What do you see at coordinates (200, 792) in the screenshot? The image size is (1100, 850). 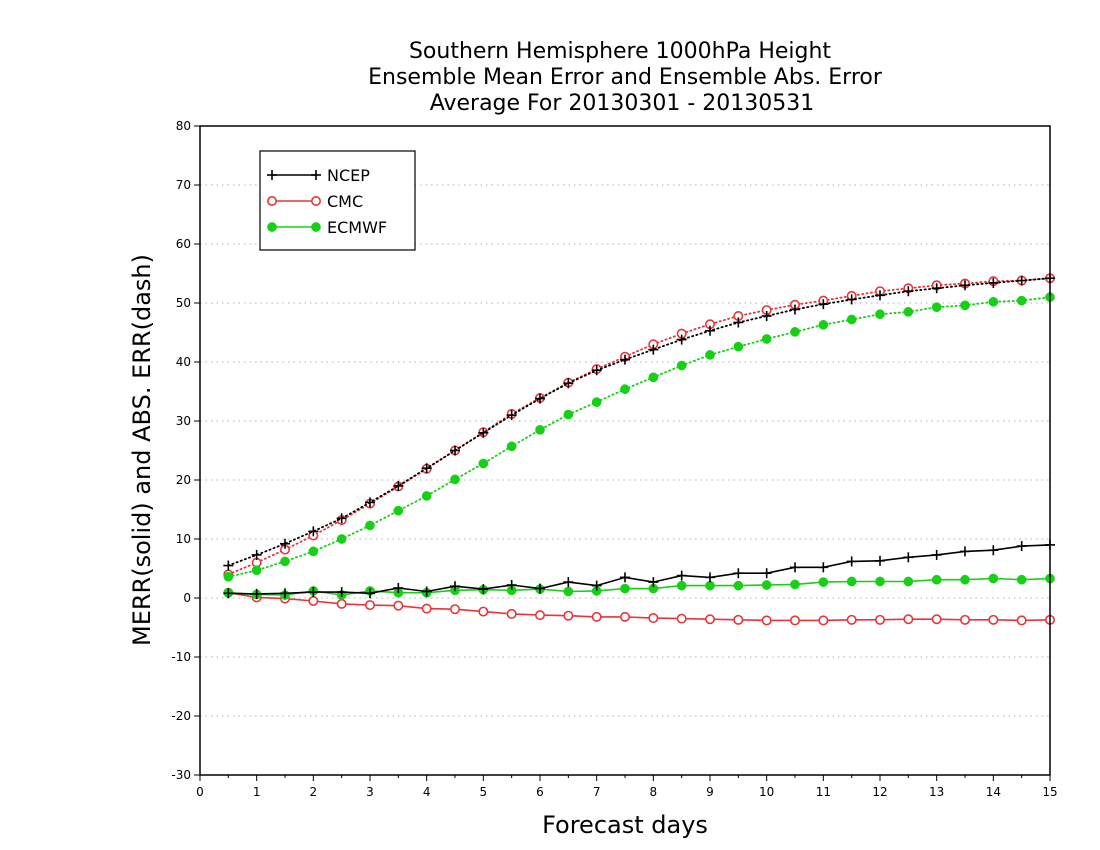 I see `x-tick-label: 0` at bounding box center [200, 792].